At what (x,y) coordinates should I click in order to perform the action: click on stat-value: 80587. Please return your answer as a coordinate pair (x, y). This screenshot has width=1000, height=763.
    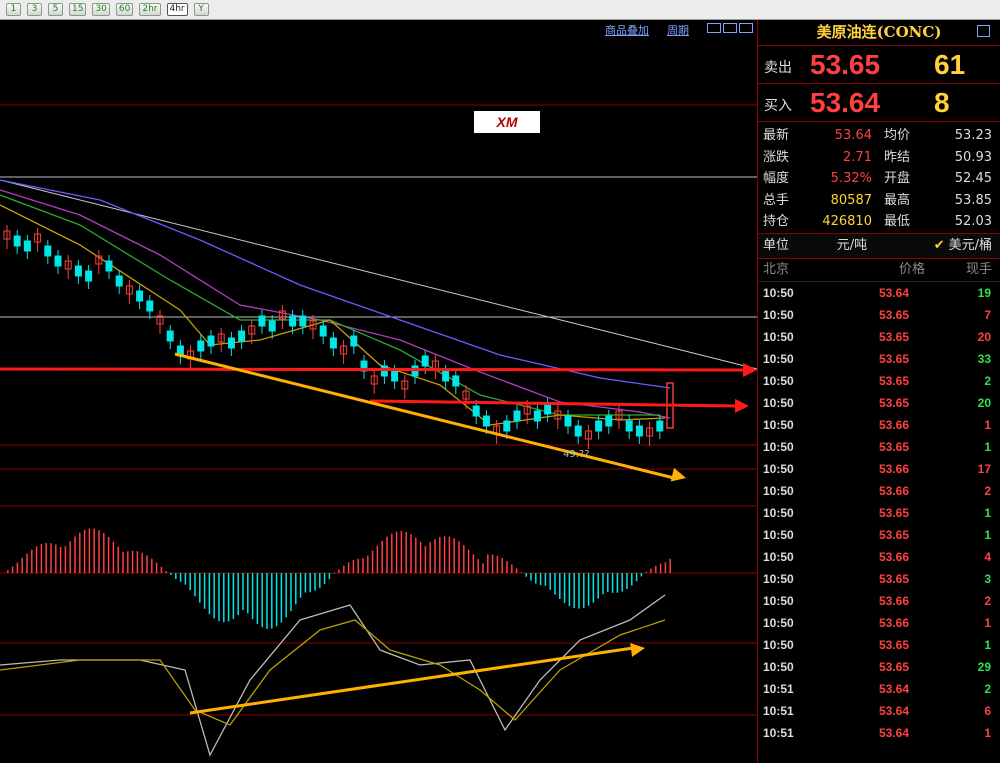
    Looking at the image, I should click on (851, 200).